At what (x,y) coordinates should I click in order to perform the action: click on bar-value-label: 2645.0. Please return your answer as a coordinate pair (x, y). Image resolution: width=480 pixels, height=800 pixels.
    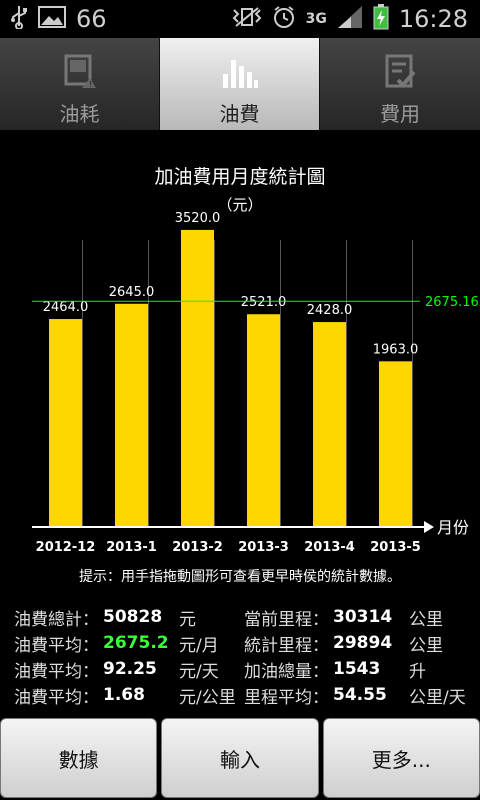
    Looking at the image, I should click on (132, 292).